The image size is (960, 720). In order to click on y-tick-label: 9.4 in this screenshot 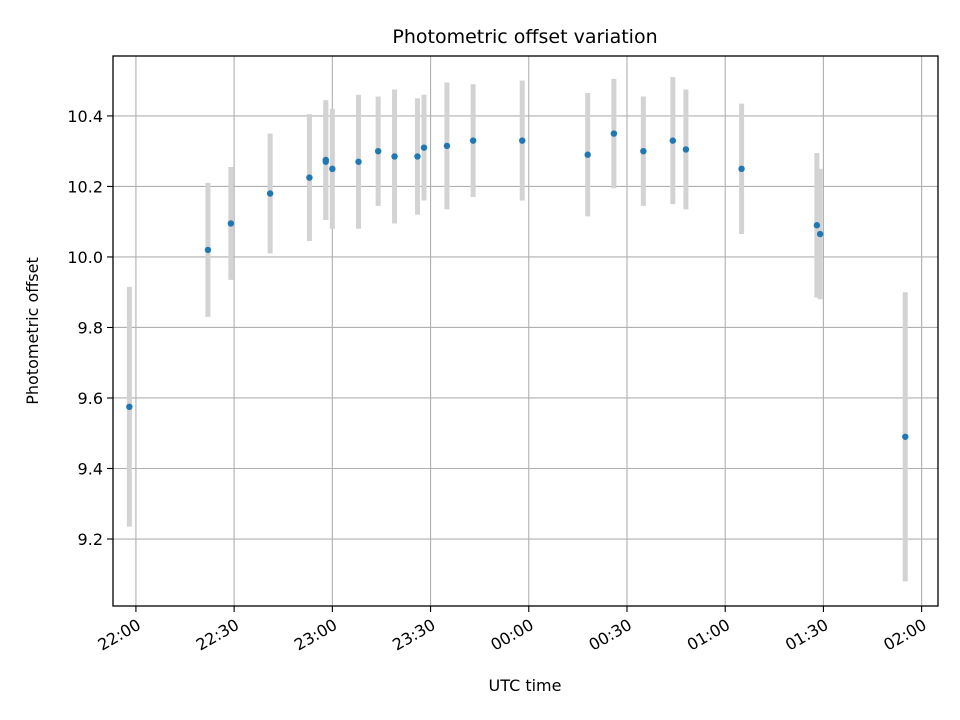, I will do `click(90, 469)`.